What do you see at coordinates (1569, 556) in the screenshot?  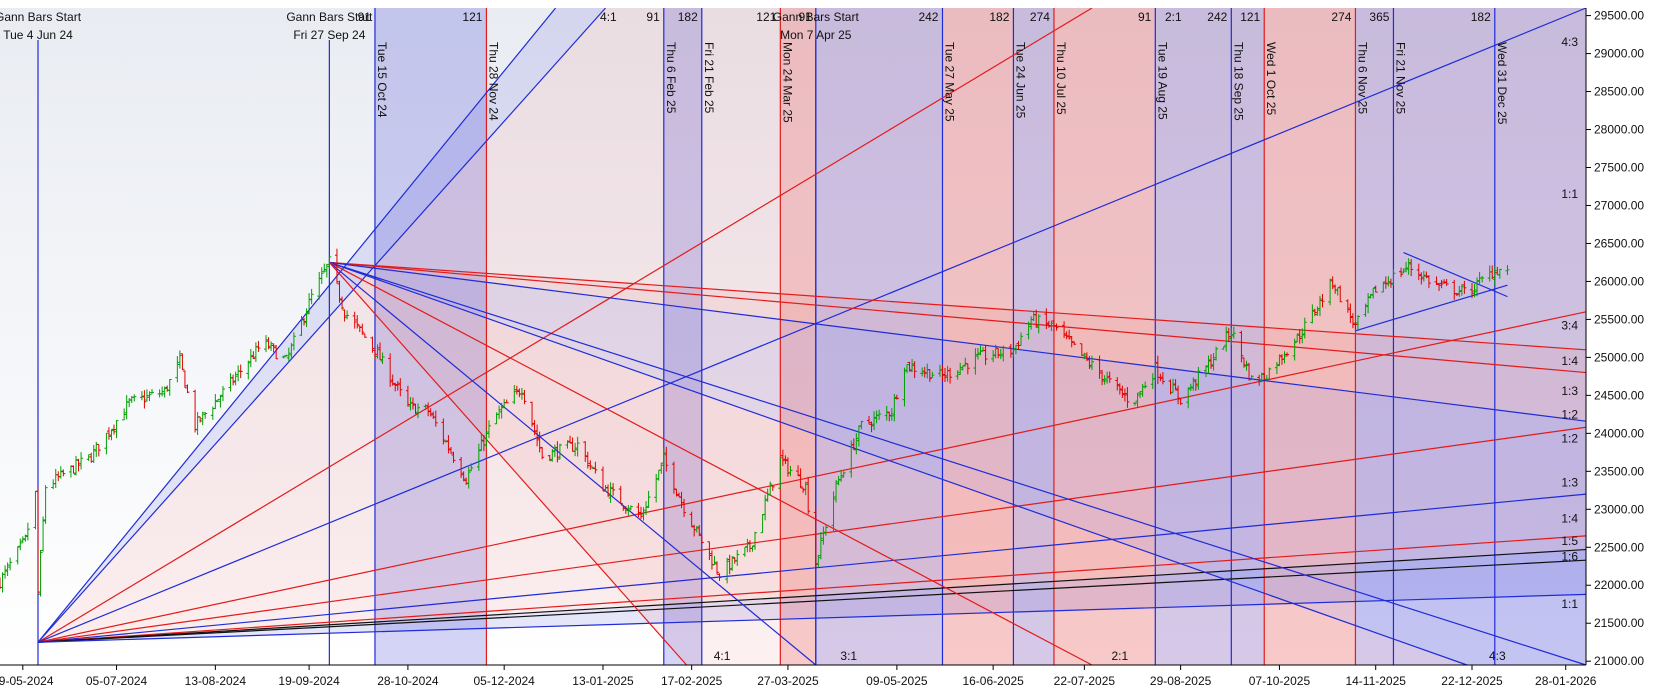 I see `fan-ratio-label: 1:6` at bounding box center [1569, 556].